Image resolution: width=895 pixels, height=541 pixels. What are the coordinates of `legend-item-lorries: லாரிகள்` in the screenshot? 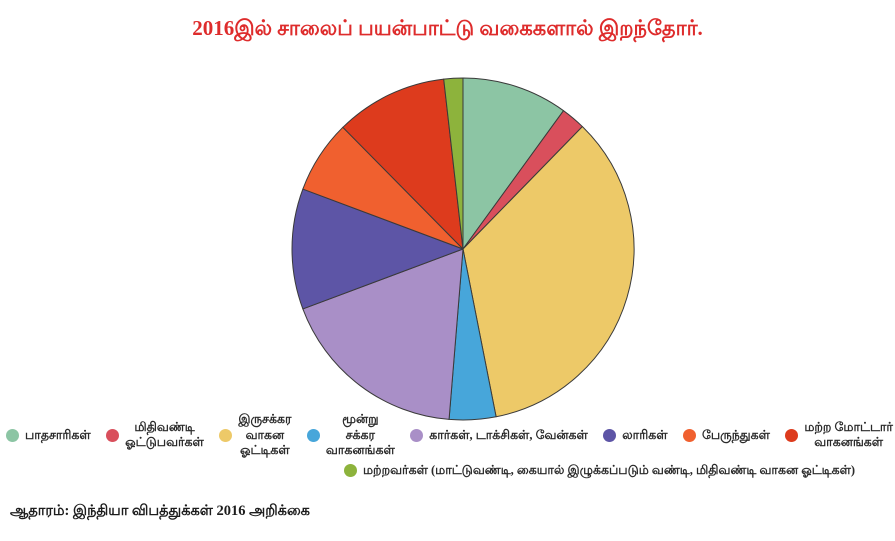 It's located at (635, 436).